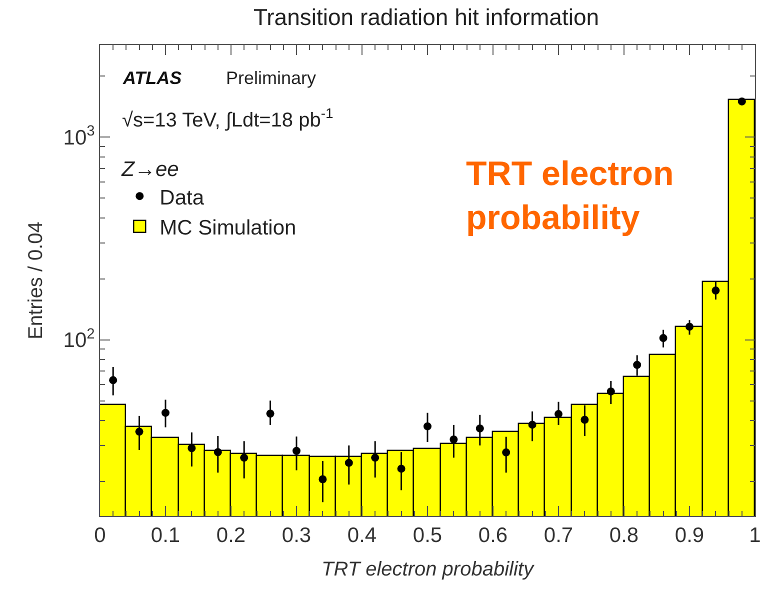 This screenshot has height=596, width=775. What do you see at coordinates (100, 536) in the screenshot?
I see `x-tick-label: 0` at bounding box center [100, 536].